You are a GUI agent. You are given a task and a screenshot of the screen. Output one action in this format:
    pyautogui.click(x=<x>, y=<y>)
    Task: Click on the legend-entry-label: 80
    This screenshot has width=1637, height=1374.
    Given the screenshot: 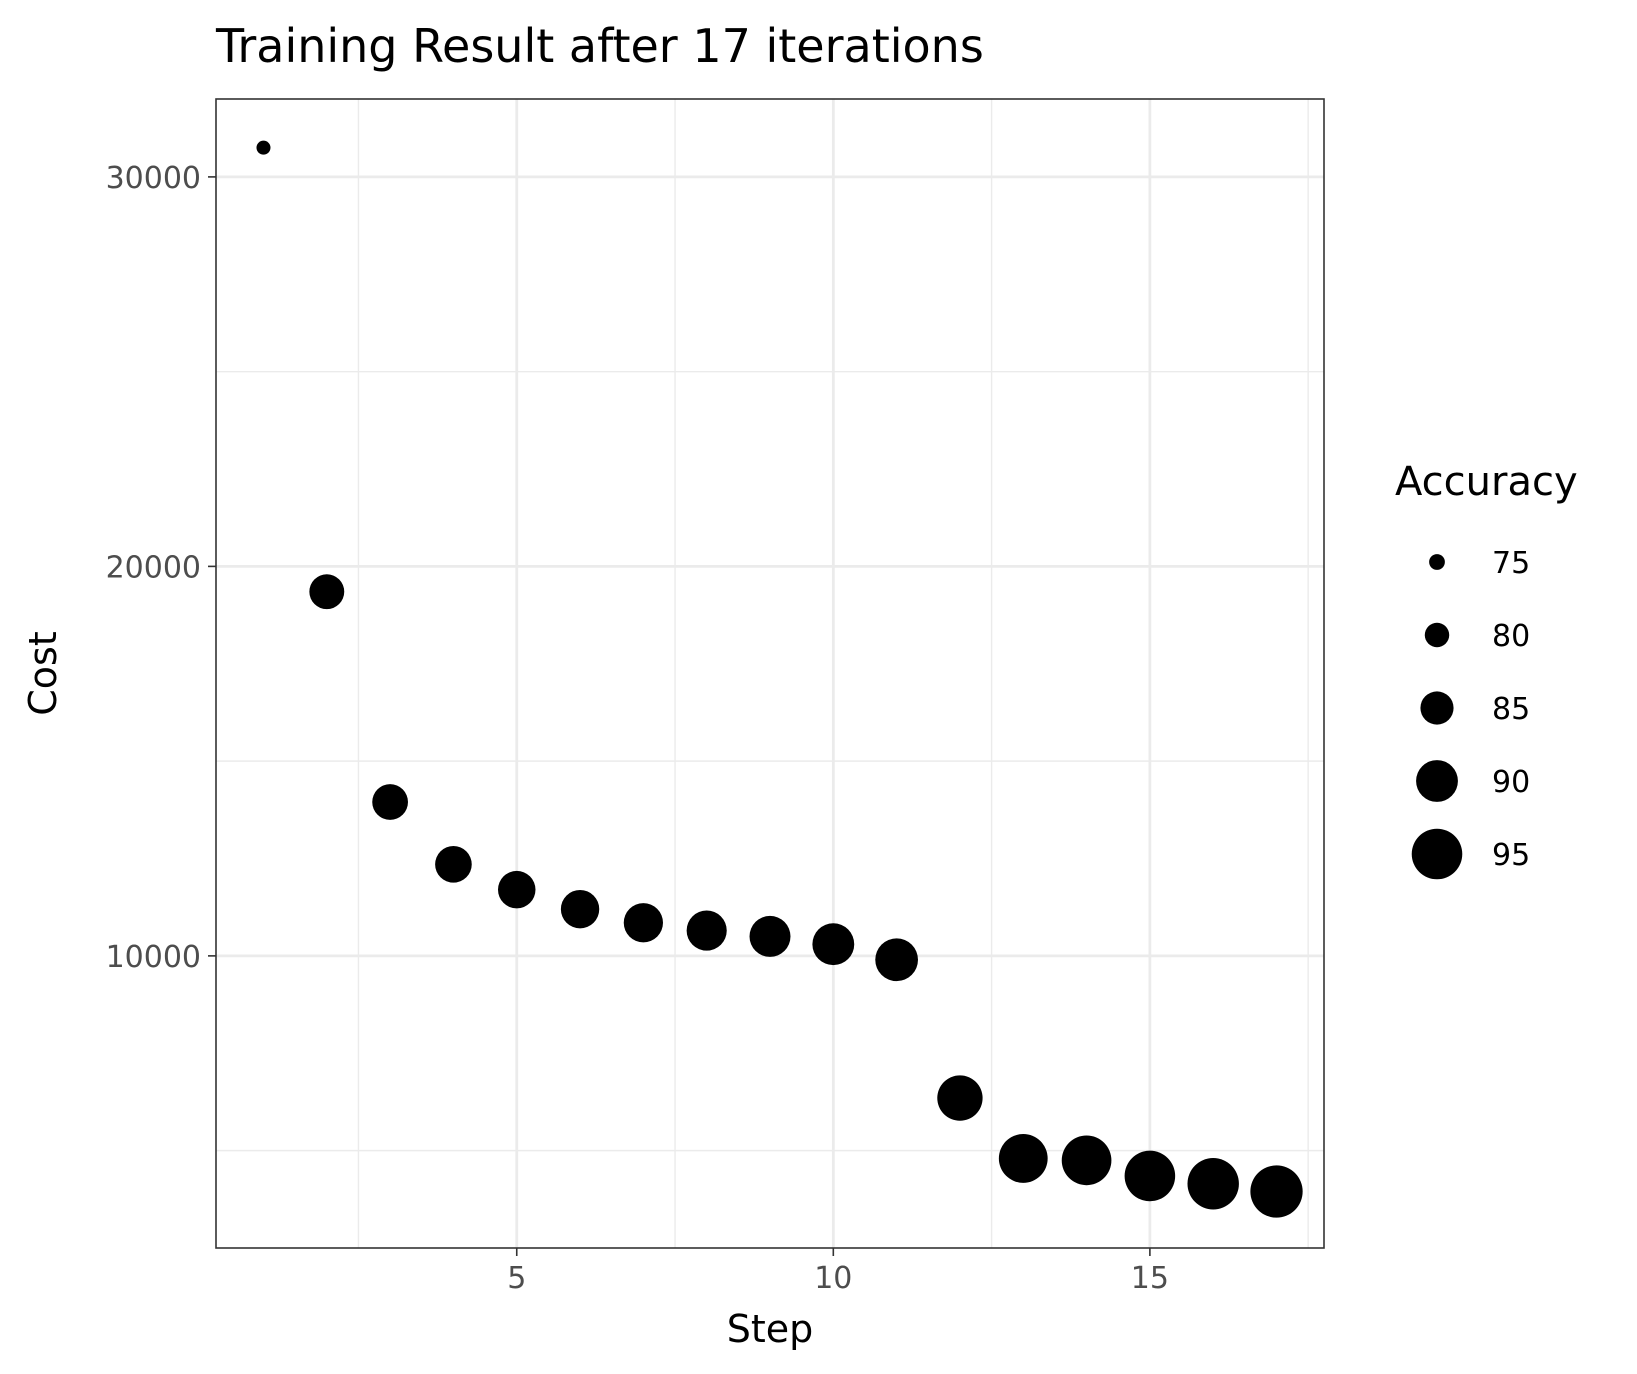 What is the action you would take?
    pyautogui.click(x=1511, y=636)
    